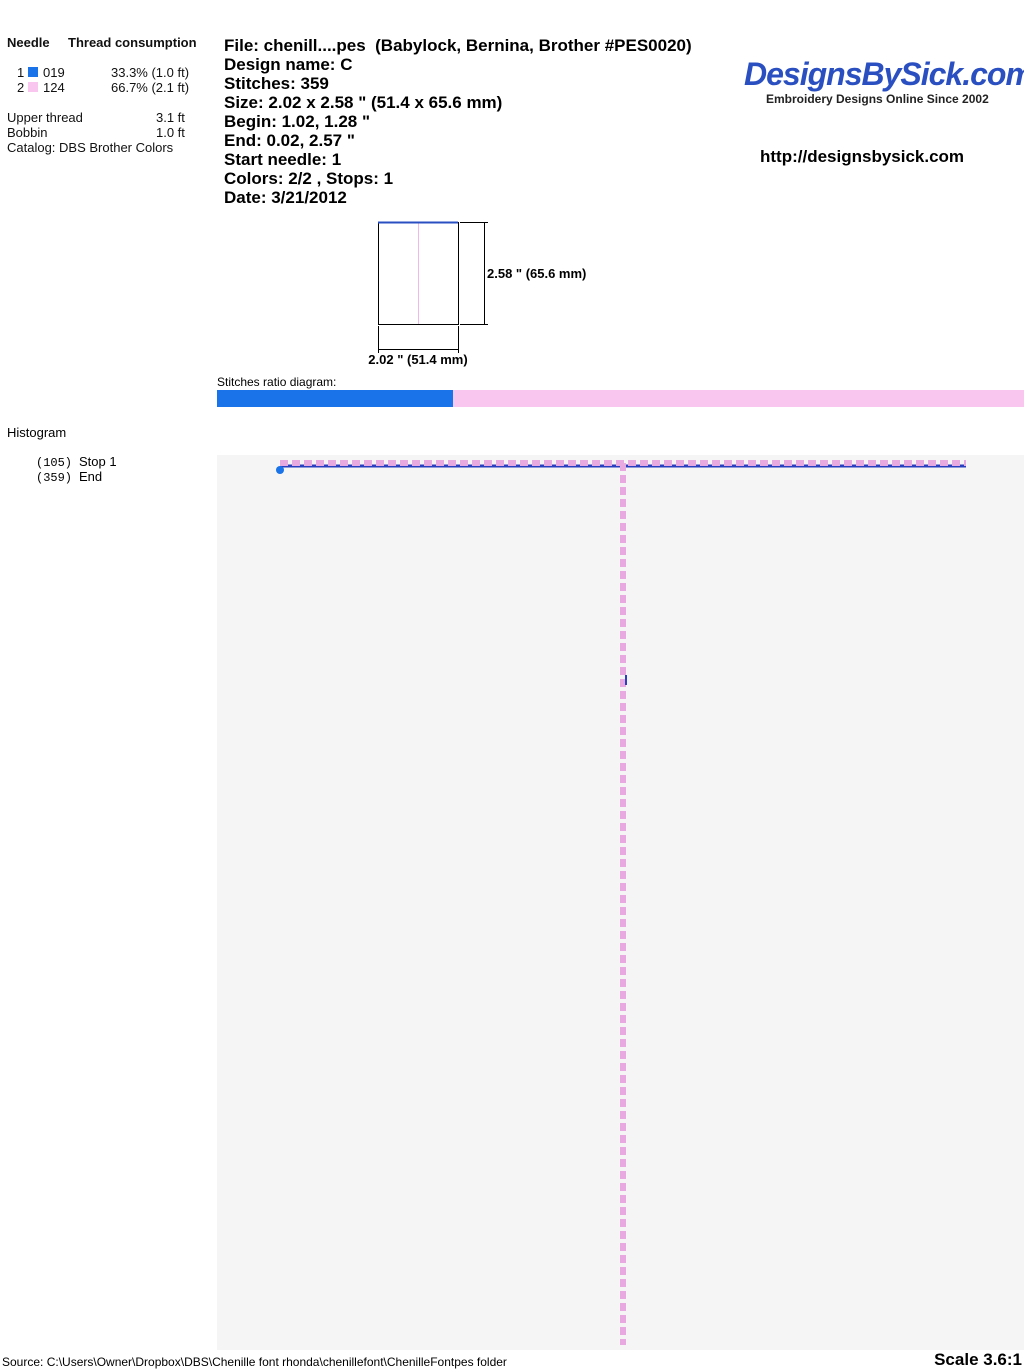 Image resolution: width=1024 pixels, height=1370 pixels. Describe the element at coordinates (28, 42) in the screenshot. I see `header-needle: Needle` at that location.